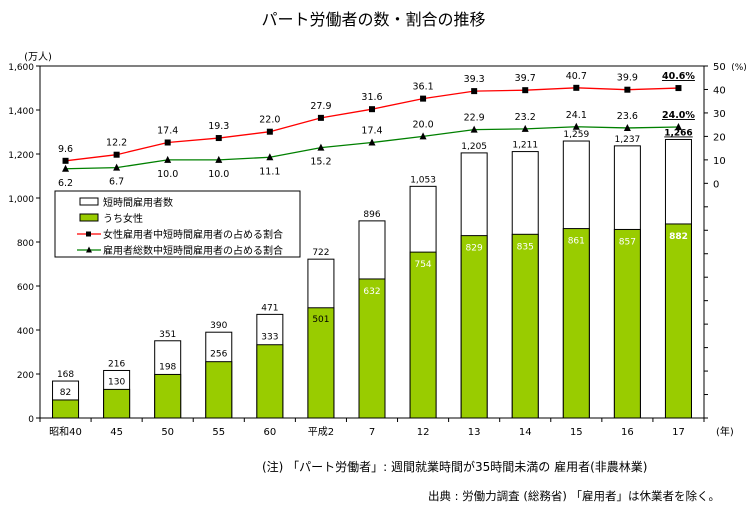  Describe the element at coordinates (21, 200) in the screenshot. I see `left-axis-tick-label: 1,000` at that location.